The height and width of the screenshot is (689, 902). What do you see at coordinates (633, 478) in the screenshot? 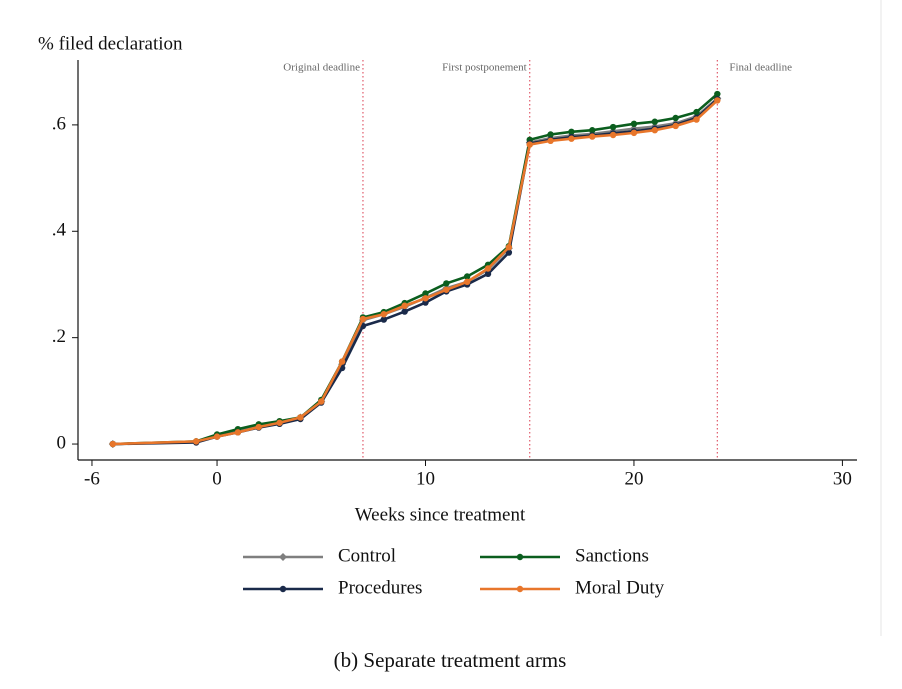
I see `x-tick-label: 20` at bounding box center [633, 478].